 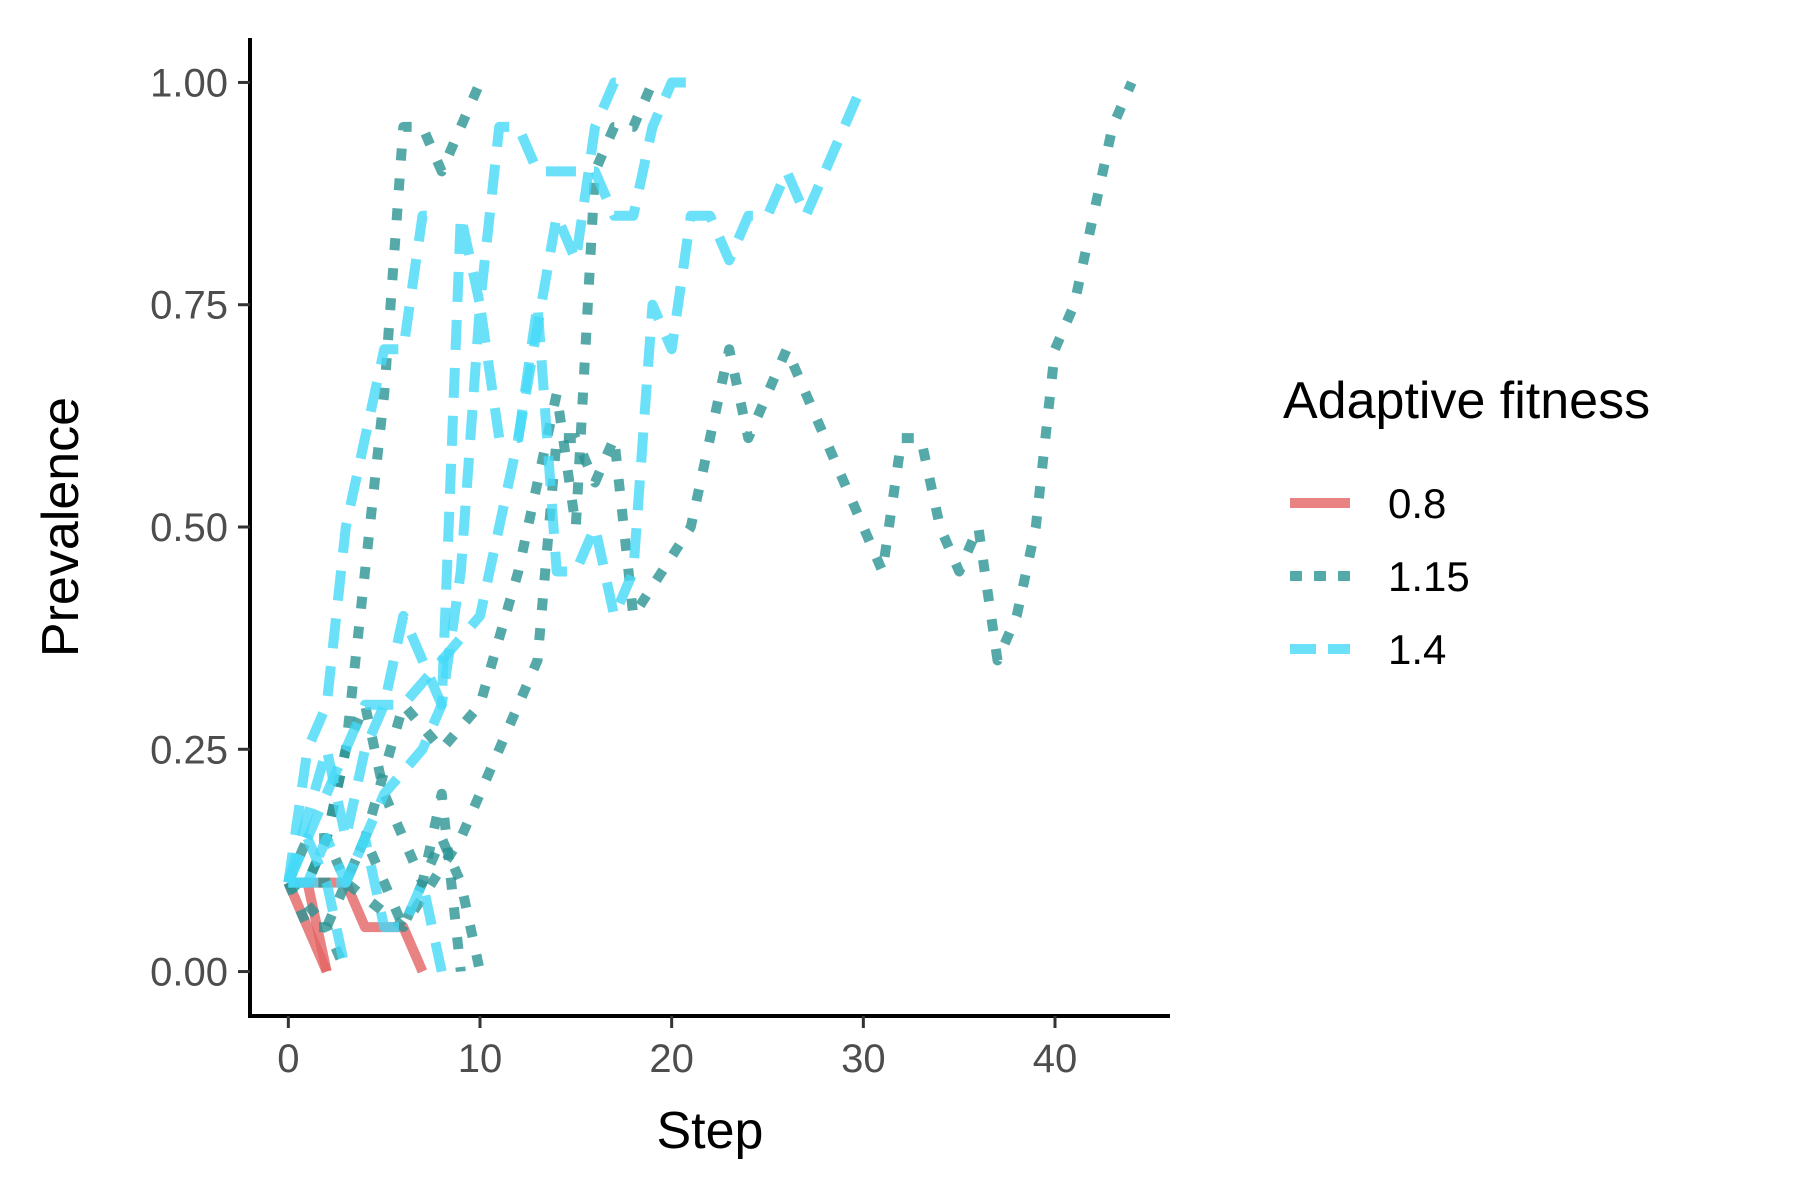 I want to click on x-tick-label: 40, so click(x=1055, y=1059).